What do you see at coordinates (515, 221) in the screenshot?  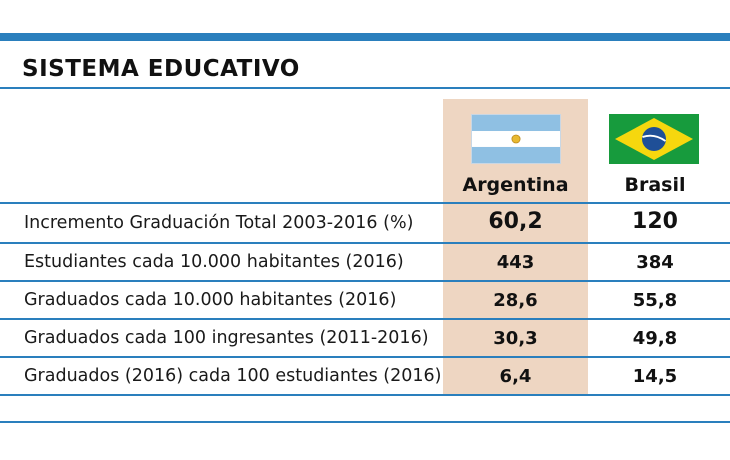 I see `value-argentina-incremento: 60,2` at bounding box center [515, 221].